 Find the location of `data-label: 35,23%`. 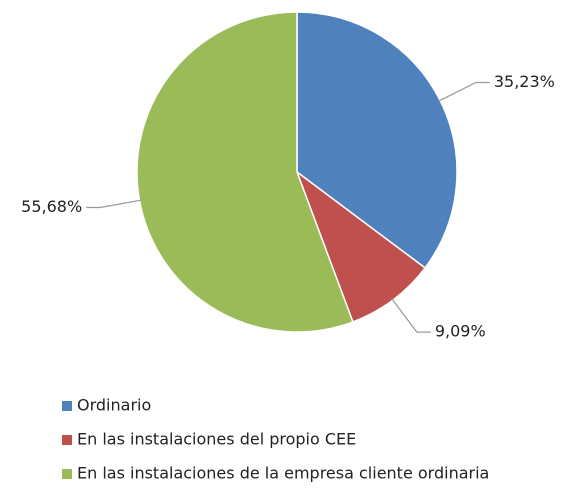

data-label: 35,23% is located at coordinates (524, 81).